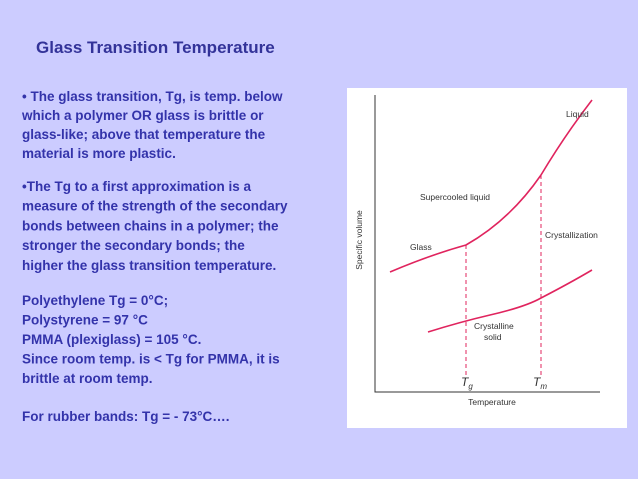  I want to click on solid-label: solid, so click(493, 337).